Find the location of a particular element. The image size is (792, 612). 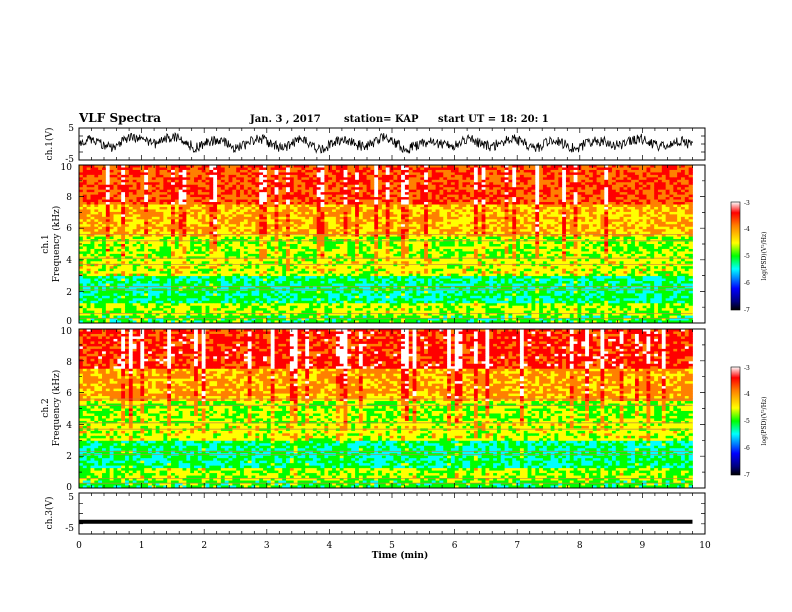

ch1-y-tick-top: 5 is located at coordinates (71, 129).